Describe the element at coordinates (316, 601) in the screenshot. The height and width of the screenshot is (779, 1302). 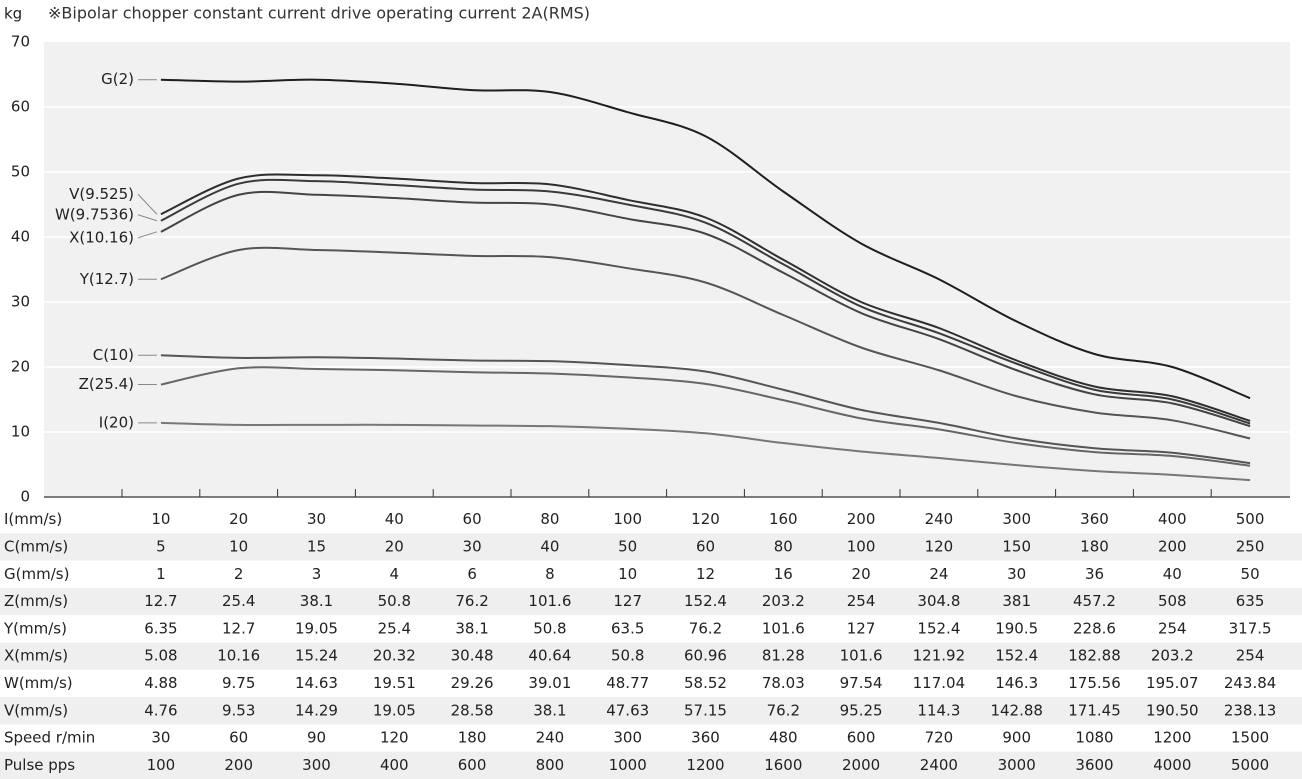
I see `table-cell: 38.1` at that location.